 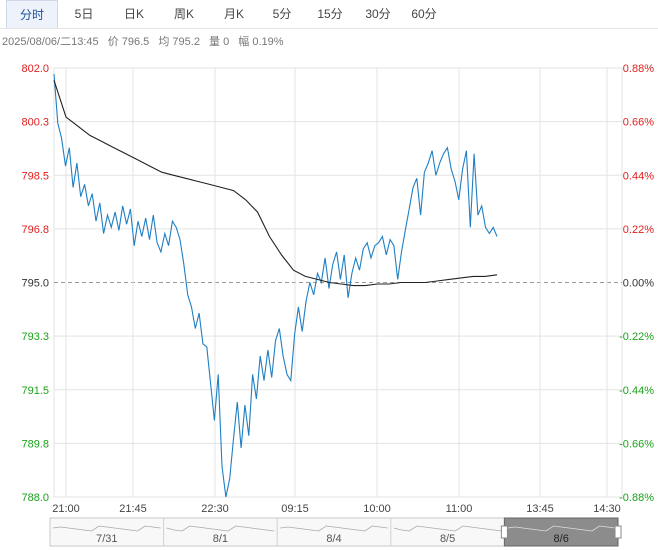 I want to click on y-tick-label-right: 0.88%, so click(x=638, y=69).